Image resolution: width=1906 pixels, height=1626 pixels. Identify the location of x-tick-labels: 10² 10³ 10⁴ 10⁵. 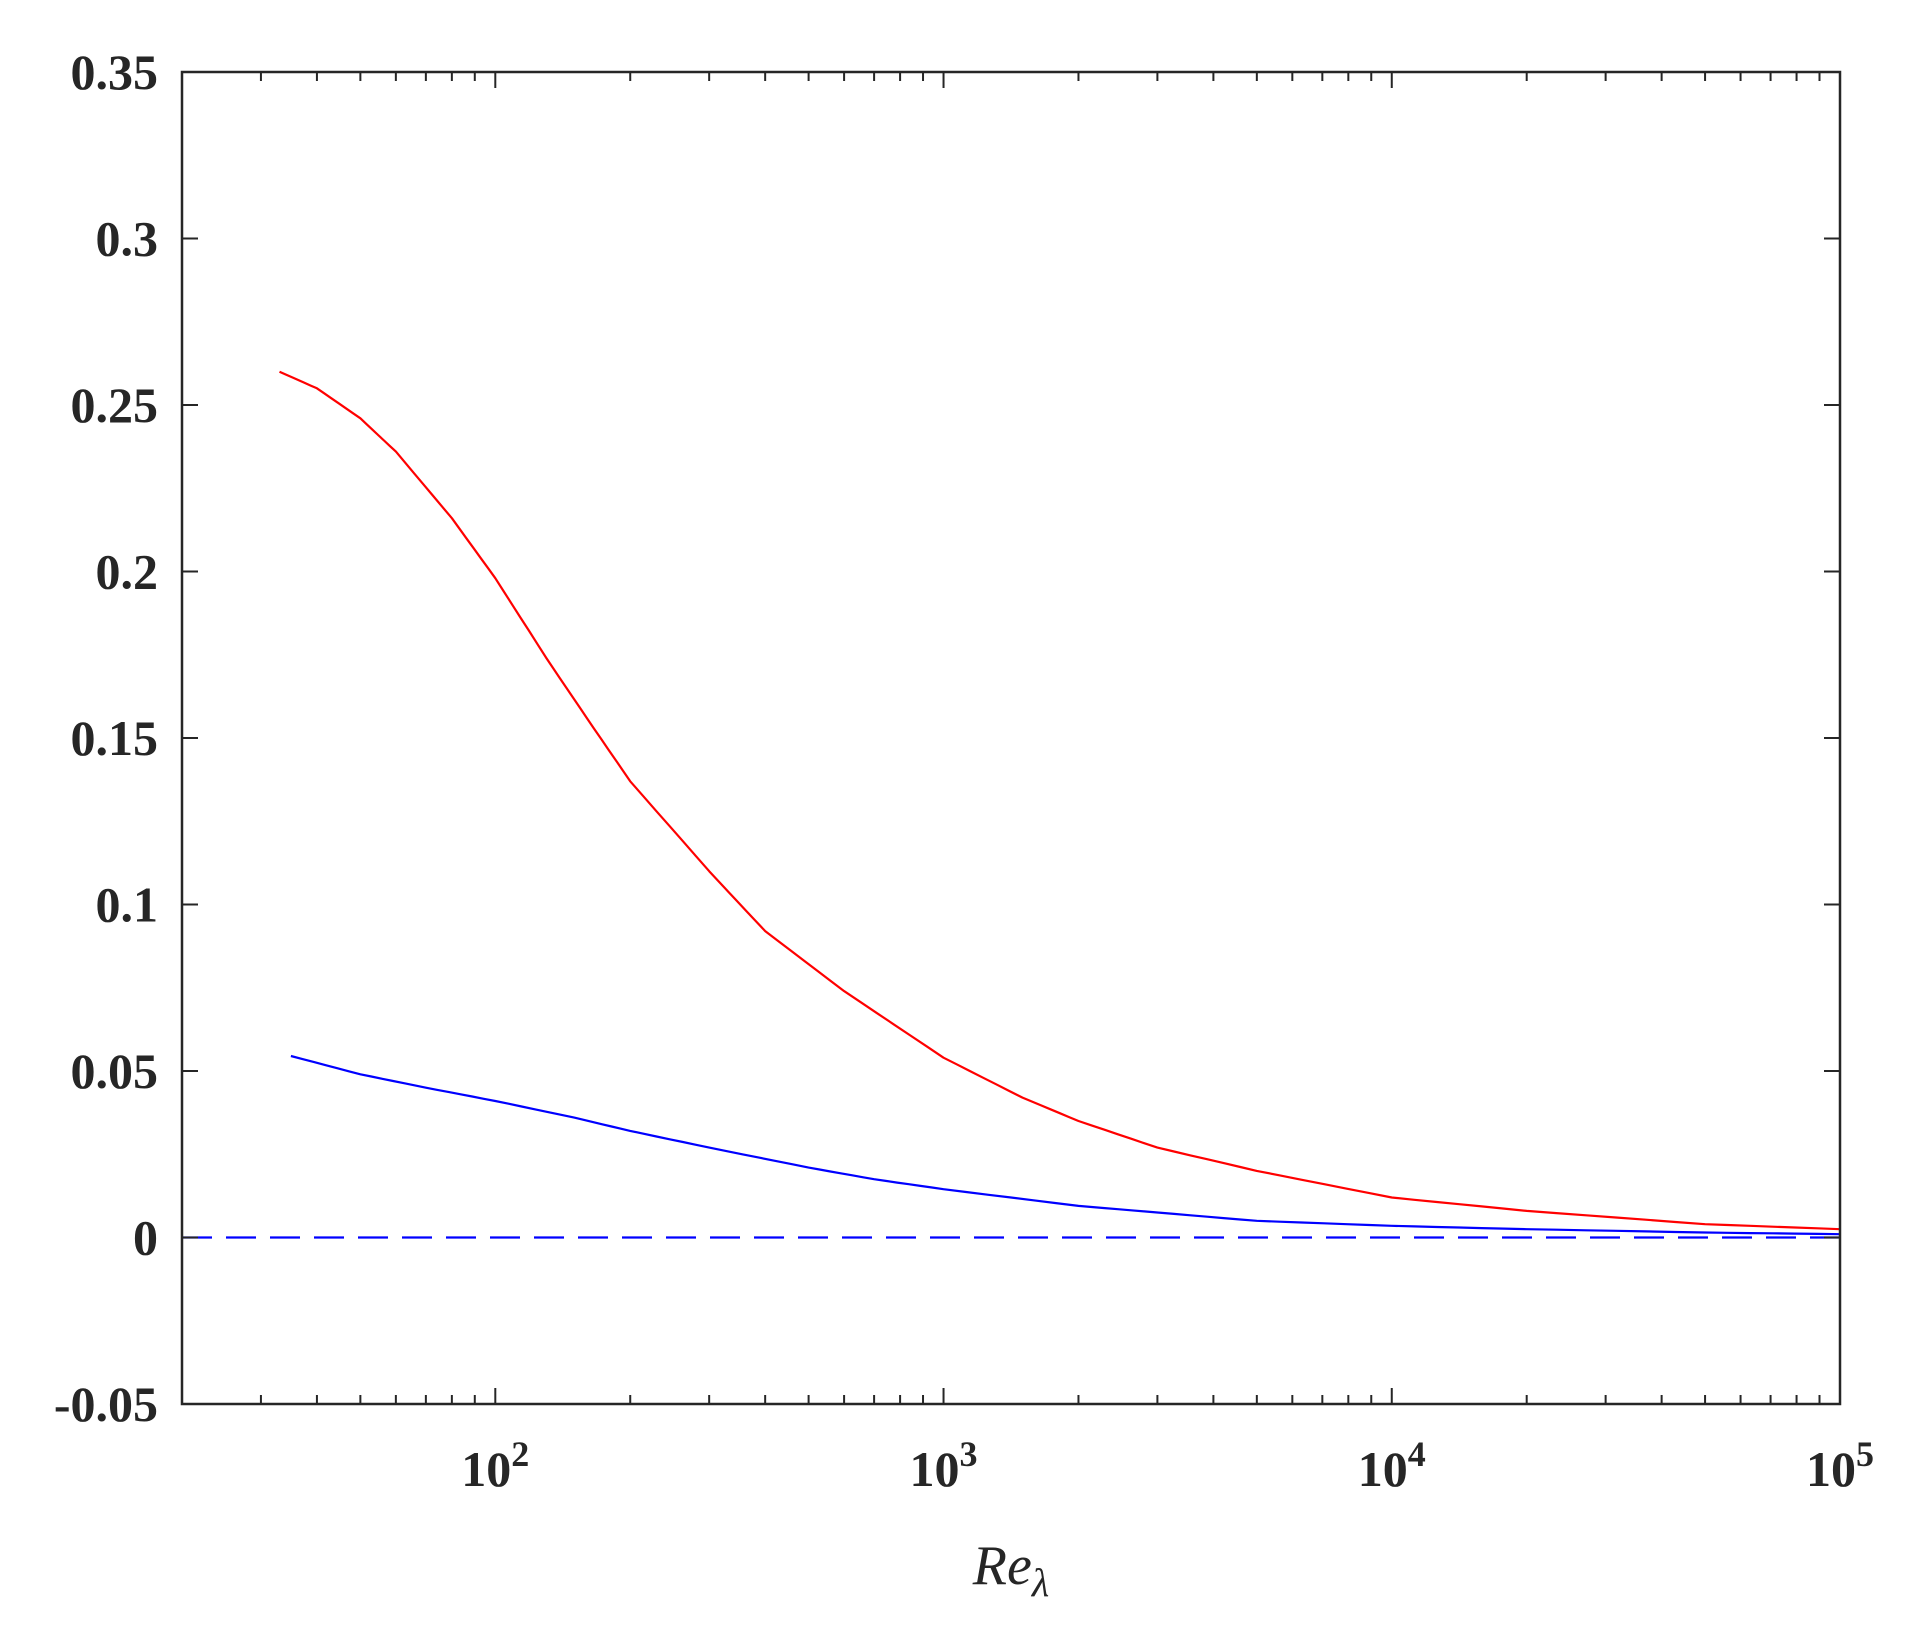
(1167, 1465).